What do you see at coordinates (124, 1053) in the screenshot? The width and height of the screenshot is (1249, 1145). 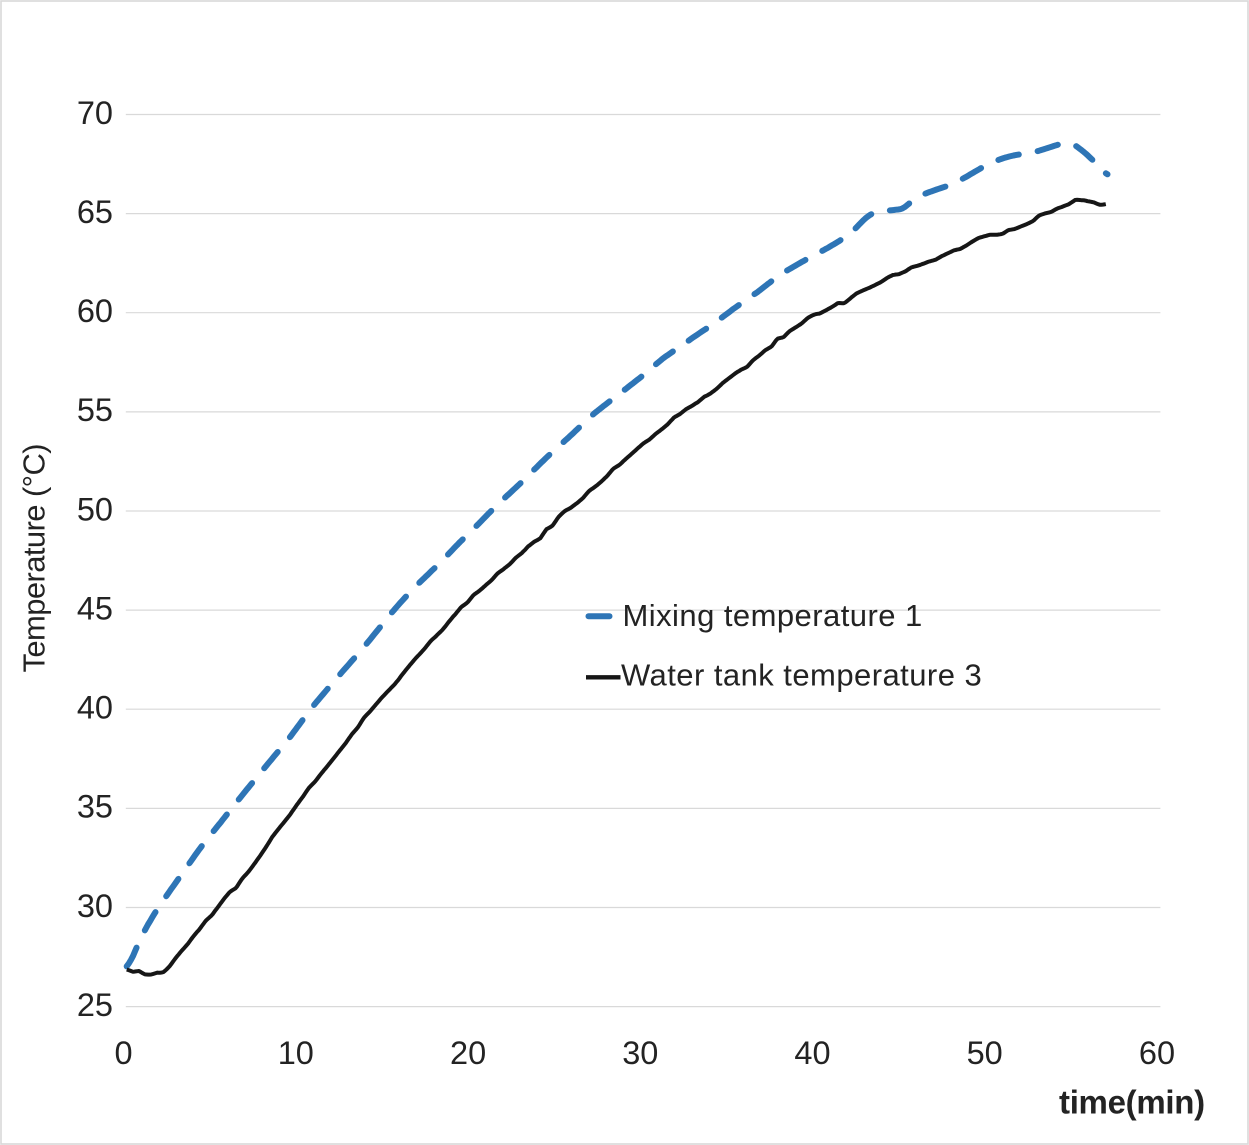 I see `svg-text: 0` at bounding box center [124, 1053].